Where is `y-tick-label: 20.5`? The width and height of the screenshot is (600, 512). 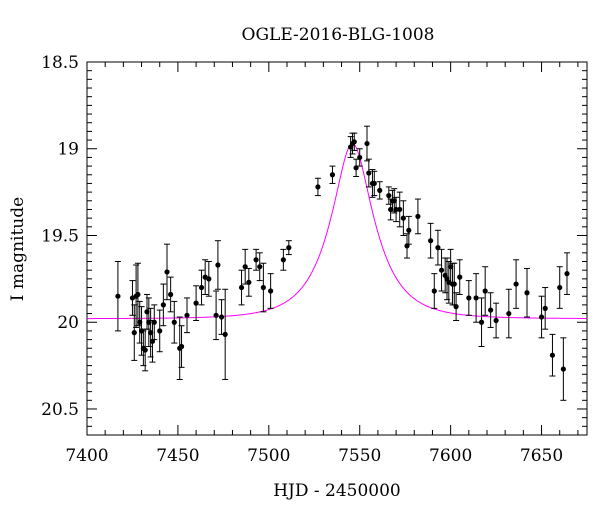 y-tick-label: 20.5 is located at coordinates (60, 410).